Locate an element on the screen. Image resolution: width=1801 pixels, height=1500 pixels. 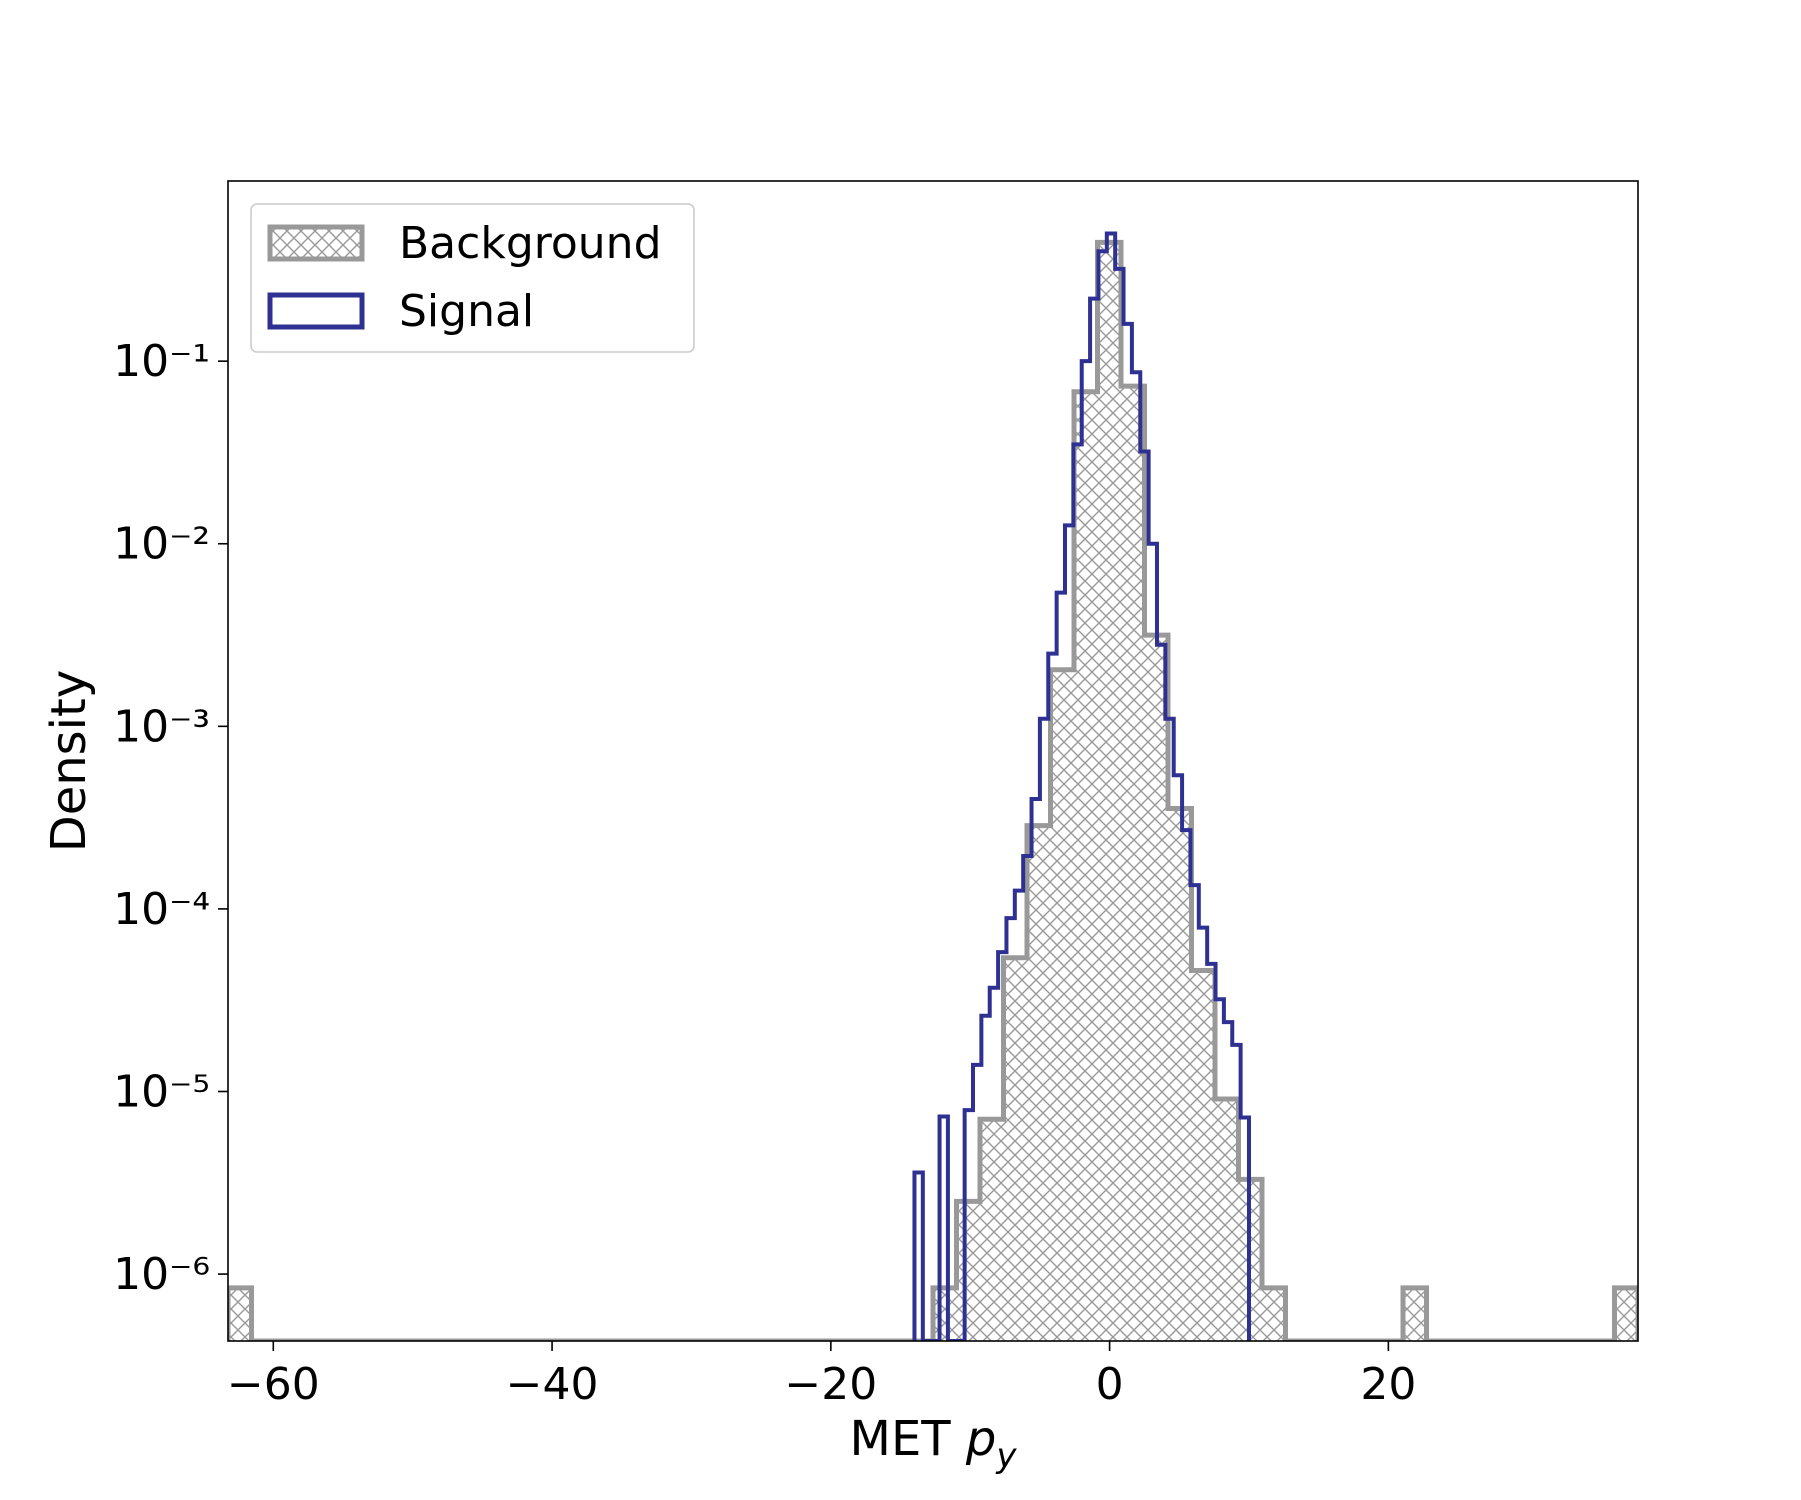
legend-label: Signal is located at coordinates (466, 311).